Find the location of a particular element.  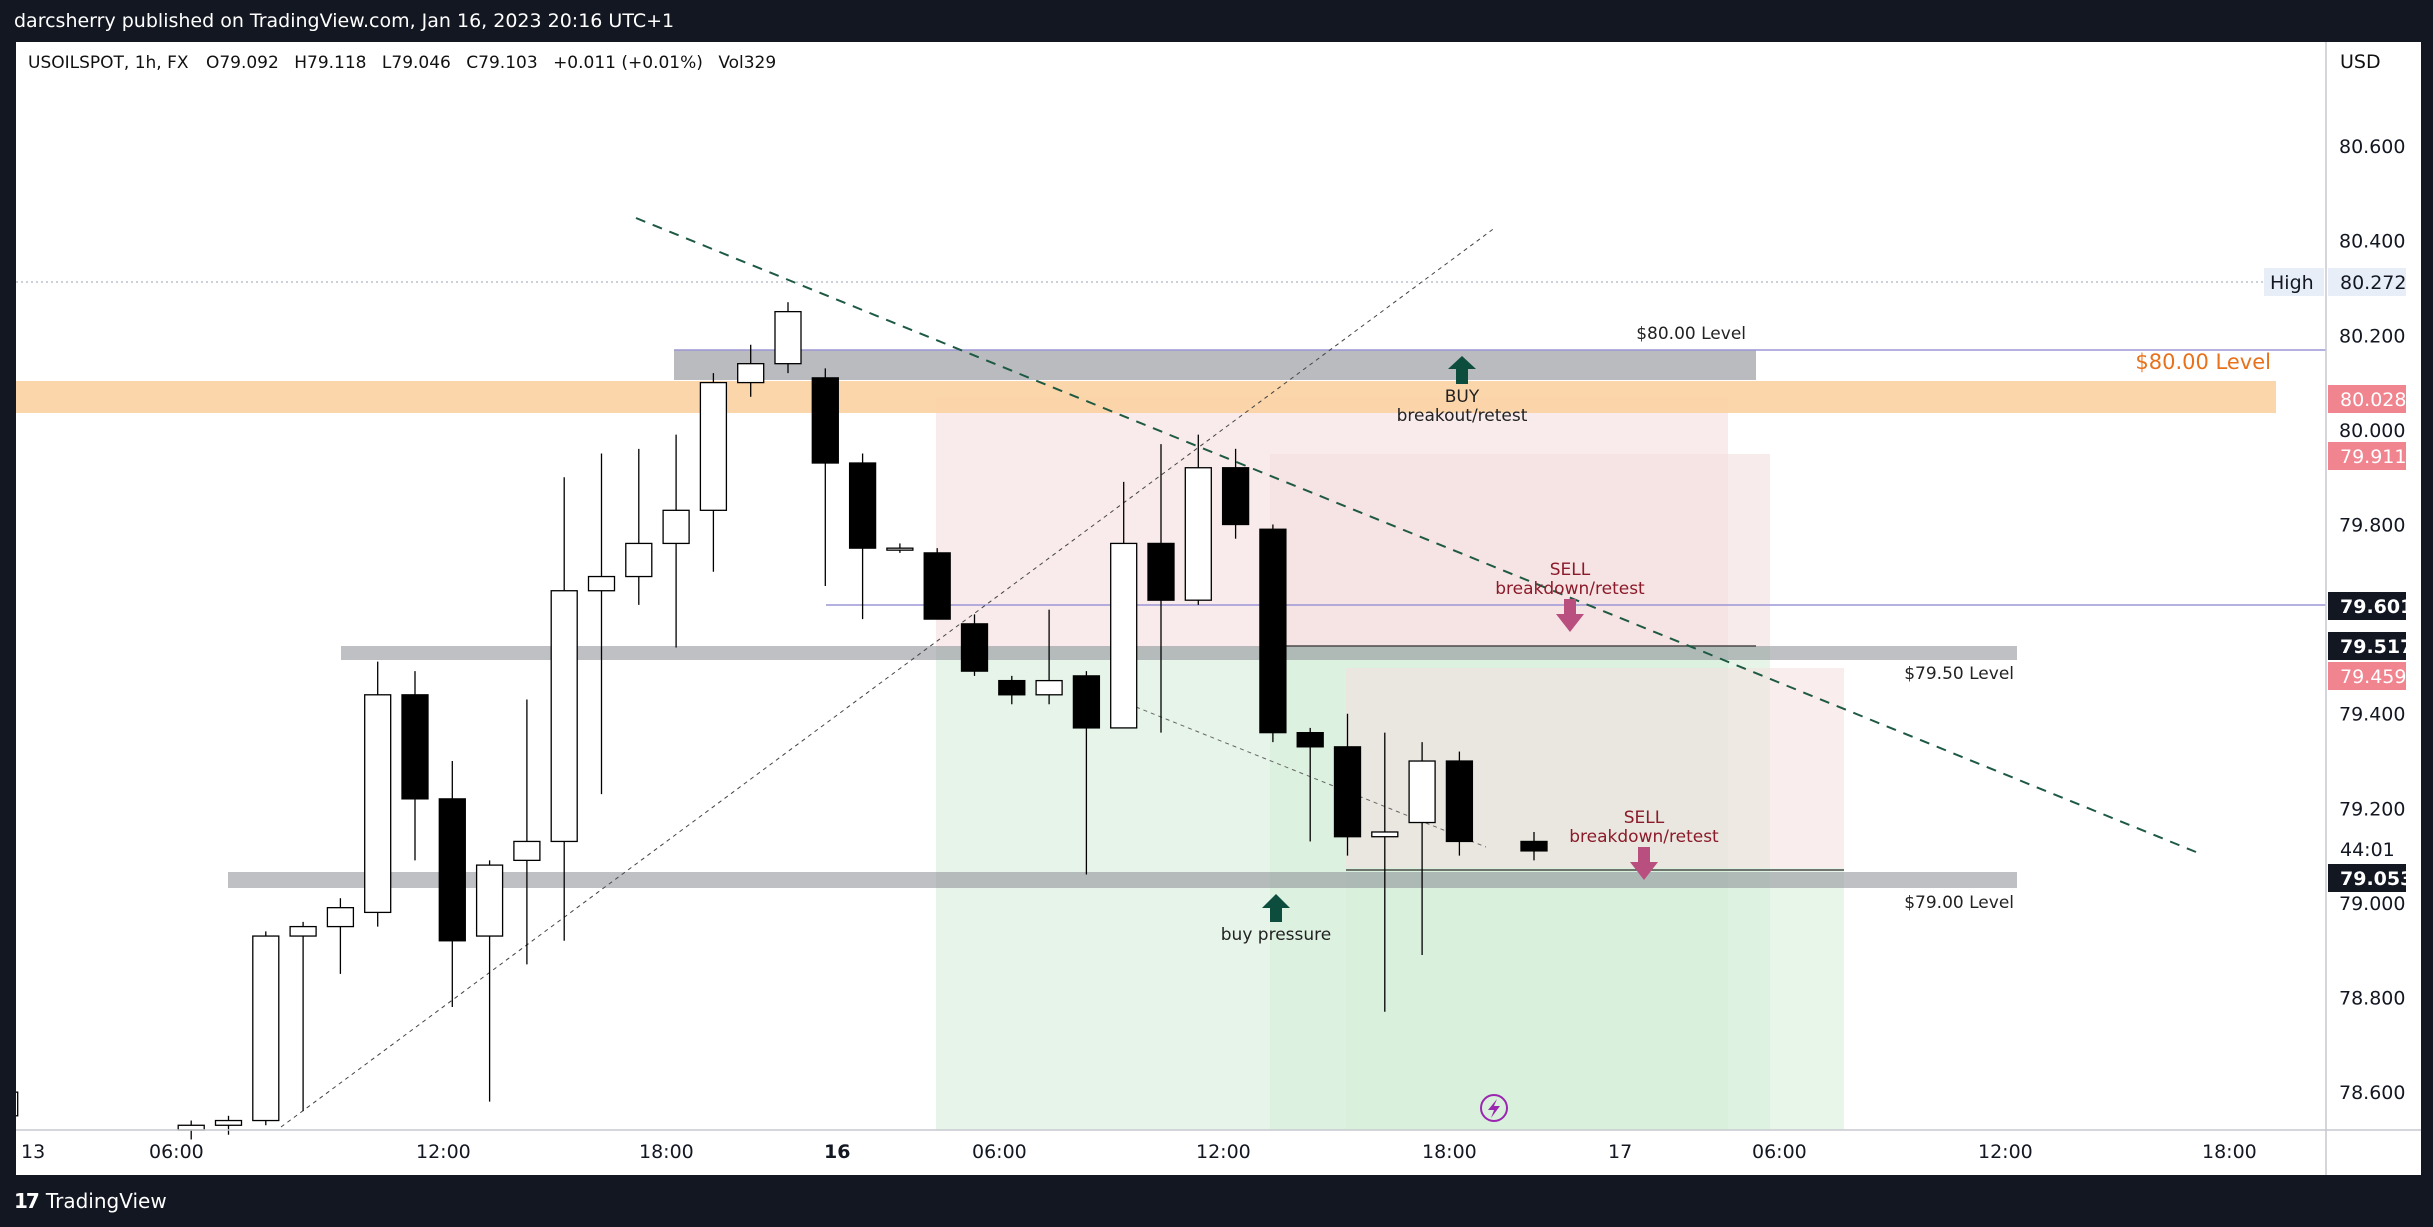

currency-label: USD is located at coordinates (2360, 62).